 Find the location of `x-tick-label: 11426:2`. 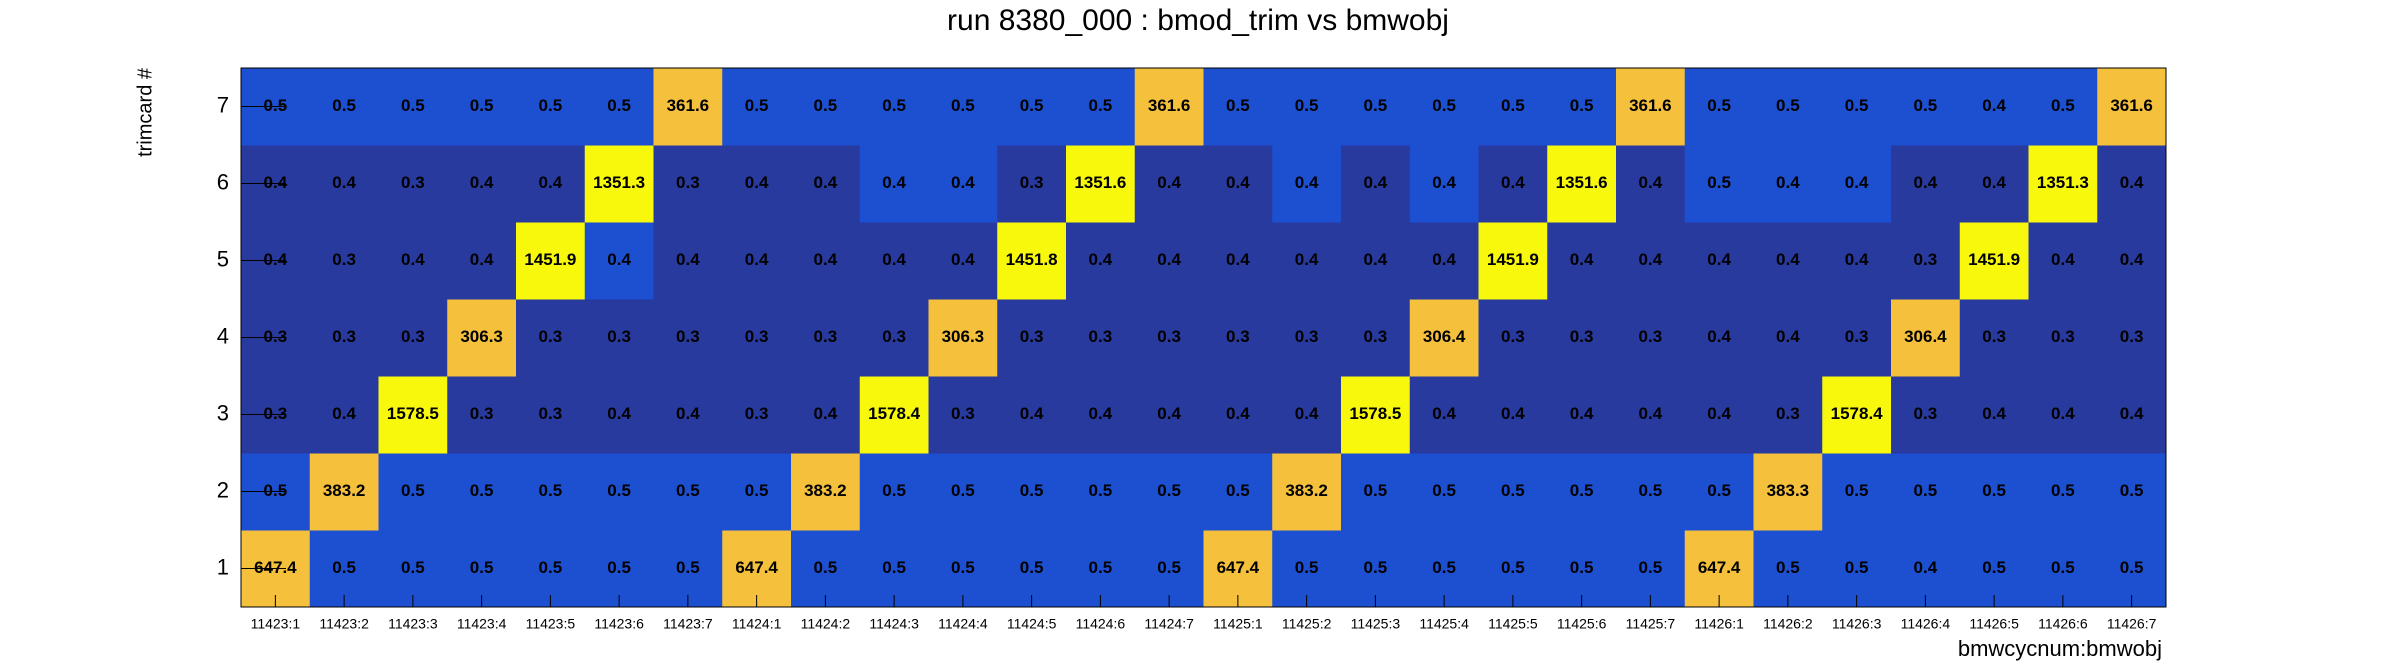

x-tick-label: 11426:2 is located at coordinates (1788, 624).